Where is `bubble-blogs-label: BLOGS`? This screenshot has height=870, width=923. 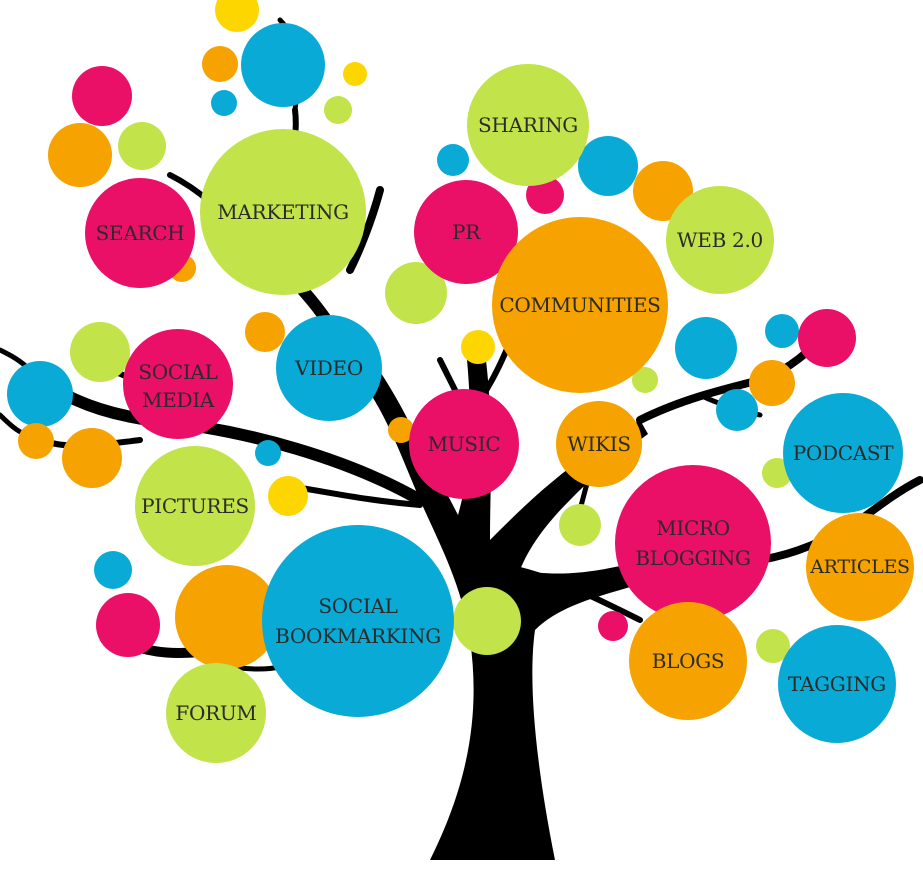
bubble-blogs-label: BLOGS is located at coordinates (688, 661).